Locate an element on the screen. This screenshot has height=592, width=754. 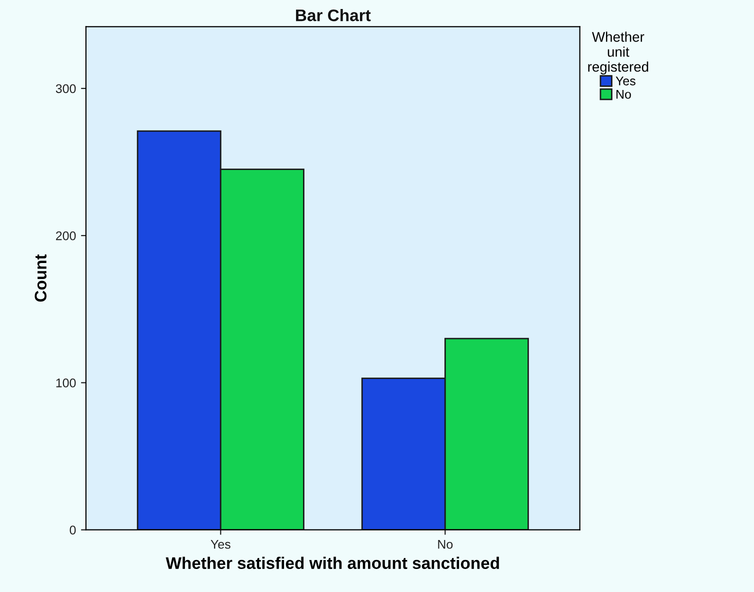
y-tick-label: 300 is located at coordinates (66, 89).